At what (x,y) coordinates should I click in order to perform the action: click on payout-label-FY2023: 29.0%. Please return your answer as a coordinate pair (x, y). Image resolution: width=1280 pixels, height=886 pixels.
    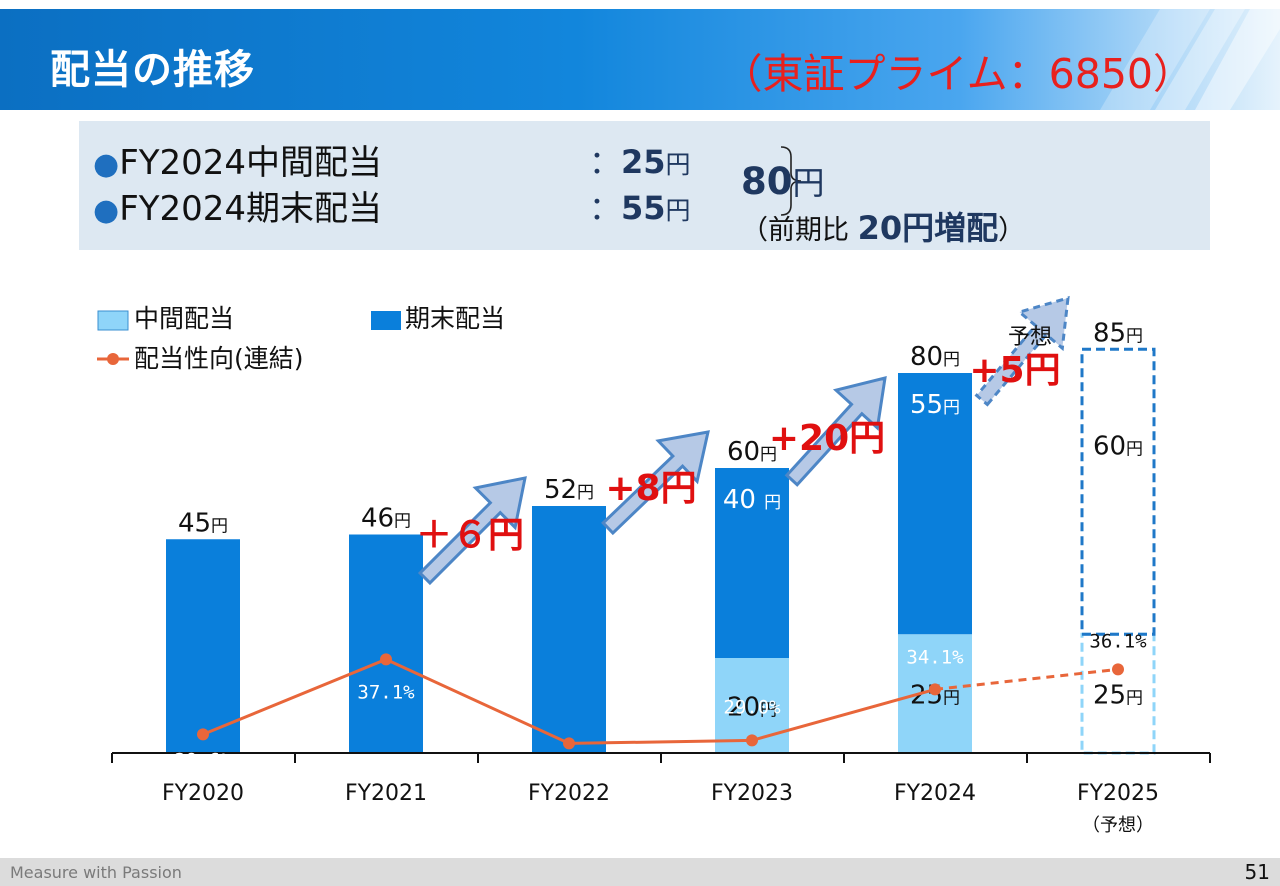
    Looking at the image, I should click on (752, 707).